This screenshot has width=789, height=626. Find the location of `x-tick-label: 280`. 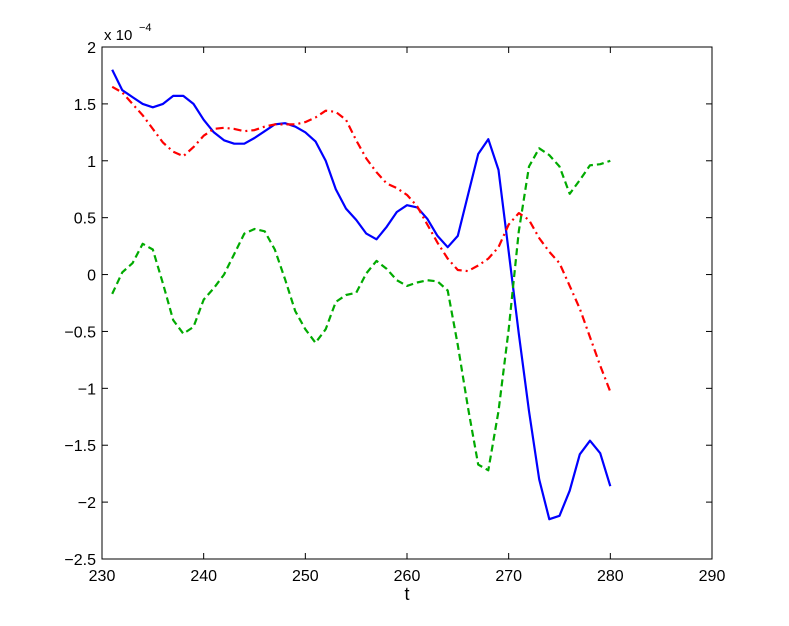

x-tick-label: 280 is located at coordinates (610, 576).